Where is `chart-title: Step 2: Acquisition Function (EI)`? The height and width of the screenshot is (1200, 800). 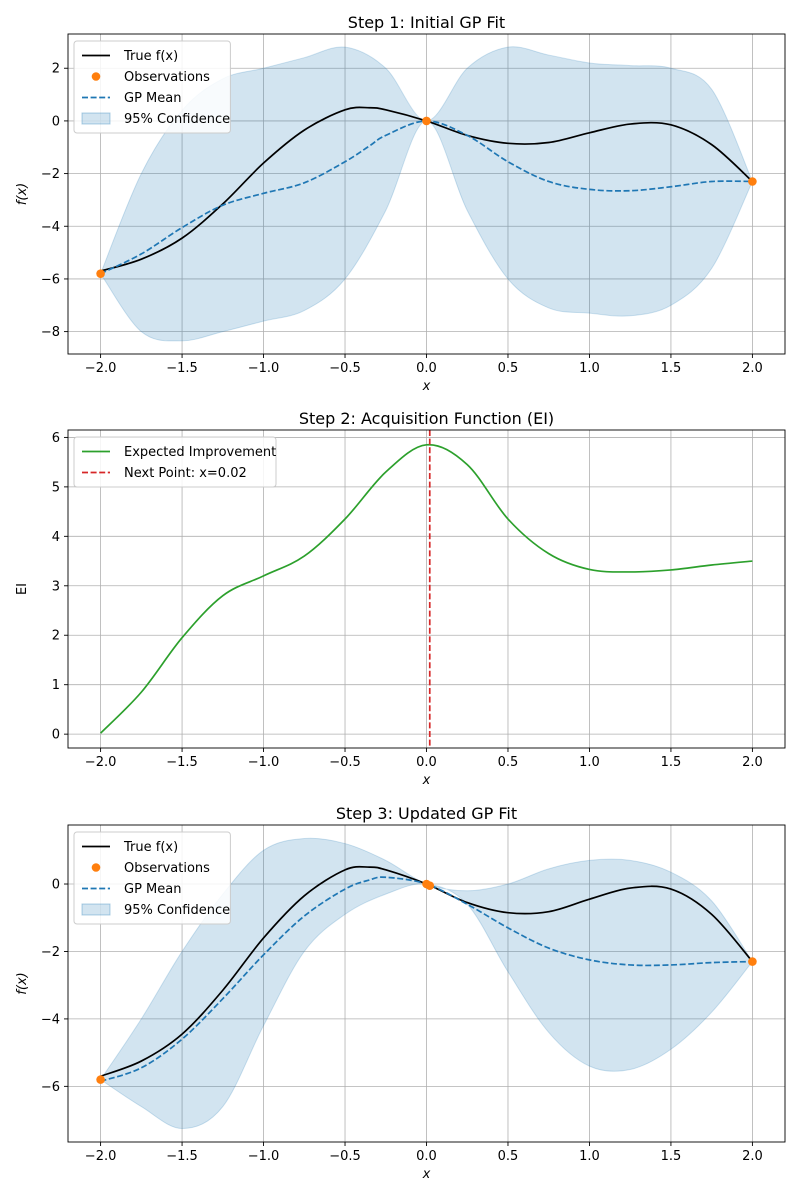 chart-title: Step 2: Acquisition Function (EI) is located at coordinates (426, 418).